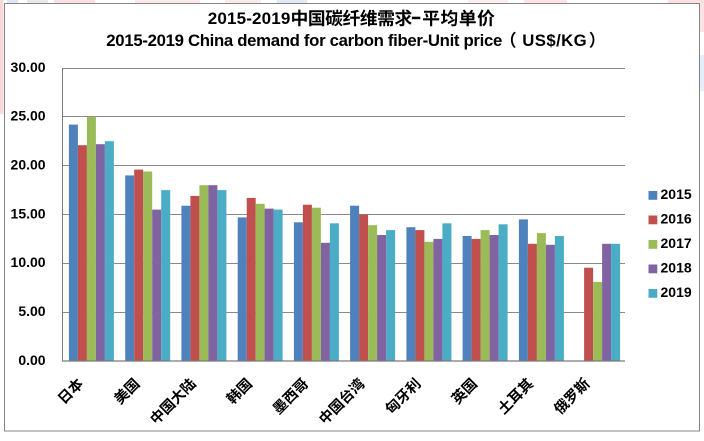 This screenshot has height=441, width=704. Describe the element at coordinates (676, 292) in the screenshot. I see `svg-text: 2019` at that location.